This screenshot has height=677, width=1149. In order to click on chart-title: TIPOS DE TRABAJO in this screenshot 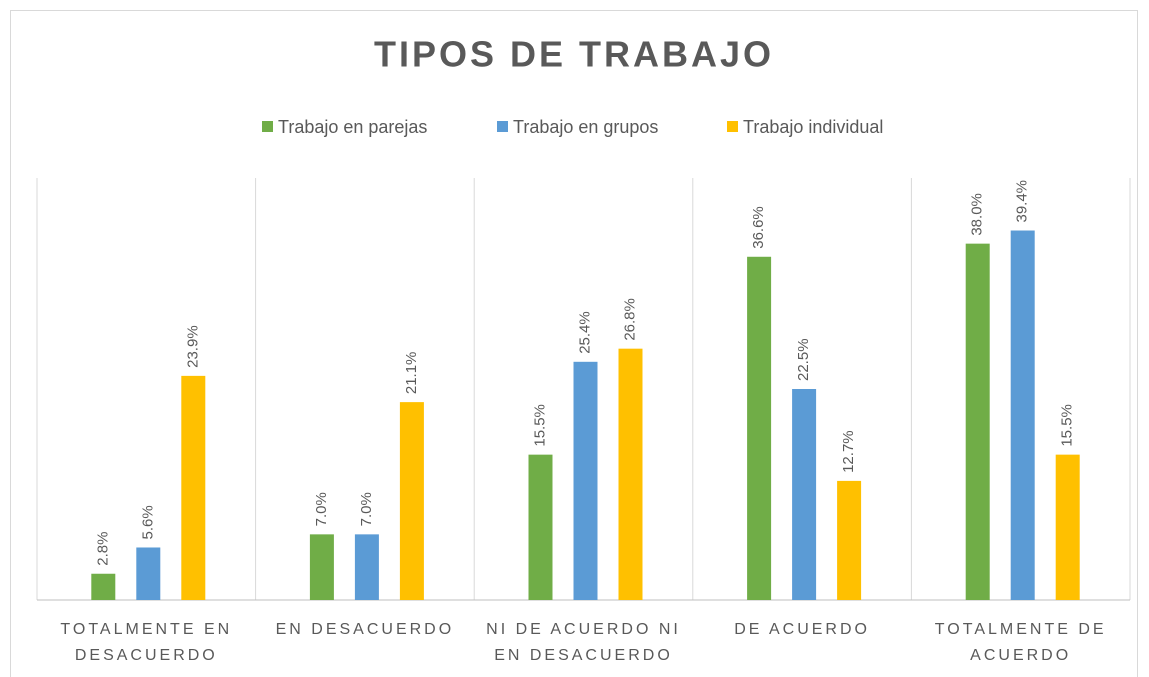, I will do `click(574, 54)`.